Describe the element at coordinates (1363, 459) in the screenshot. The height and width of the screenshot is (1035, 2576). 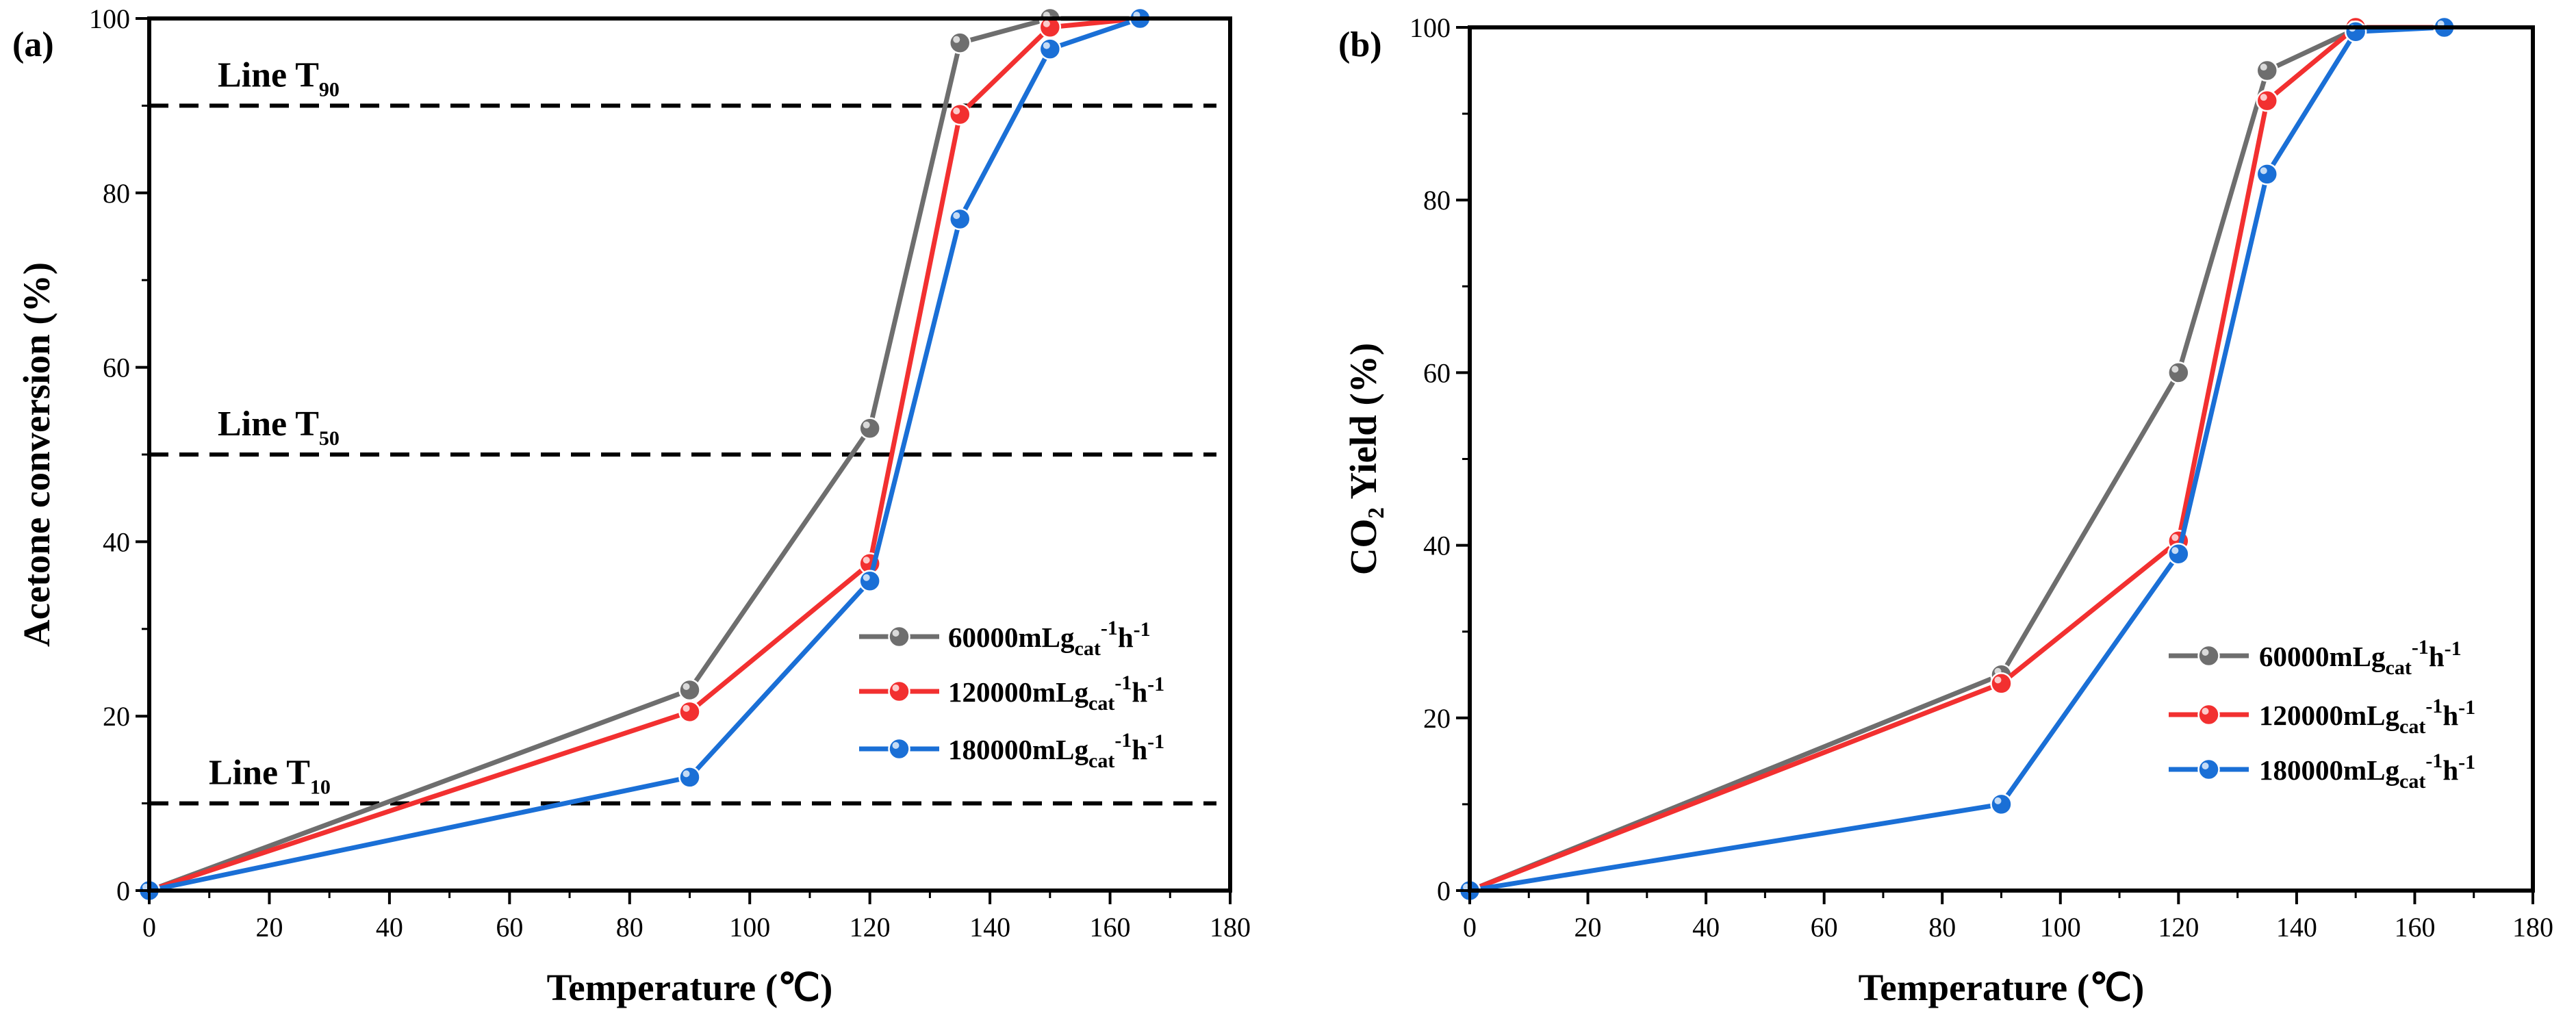
I see `y-axis-title: CO₂ Yield (%)` at that location.